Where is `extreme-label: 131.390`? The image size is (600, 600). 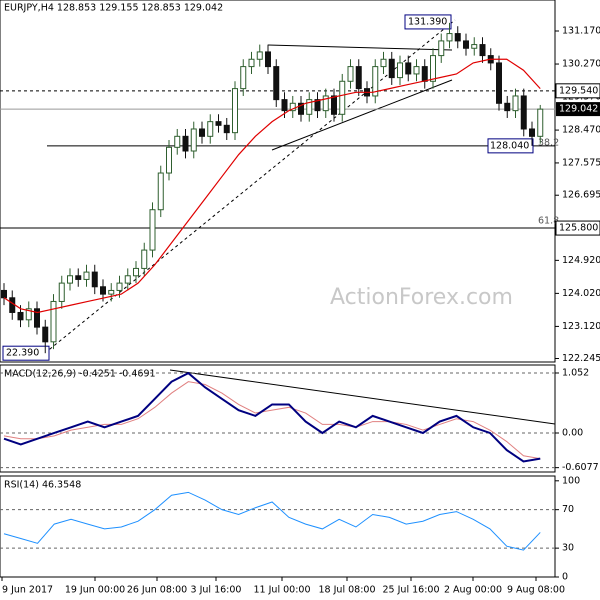 extreme-label: 131.390 is located at coordinates (427, 21).